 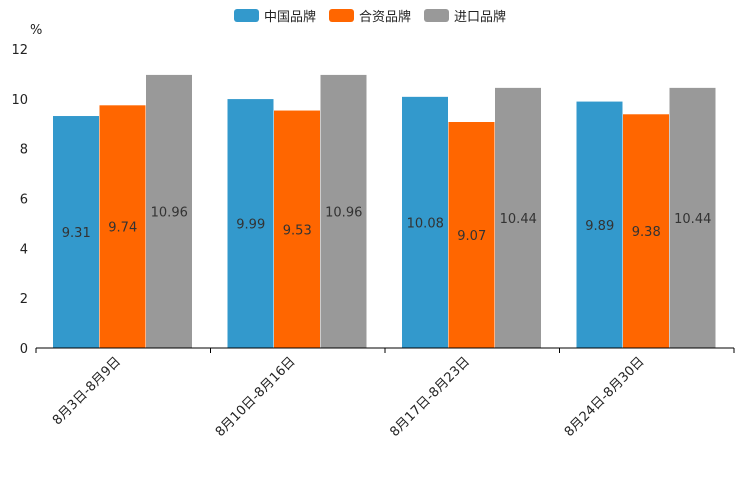 What do you see at coordinates (24, 200) in the screenshot?
I see `y-tick-label-3: 6` at bounding box center [24, 200].